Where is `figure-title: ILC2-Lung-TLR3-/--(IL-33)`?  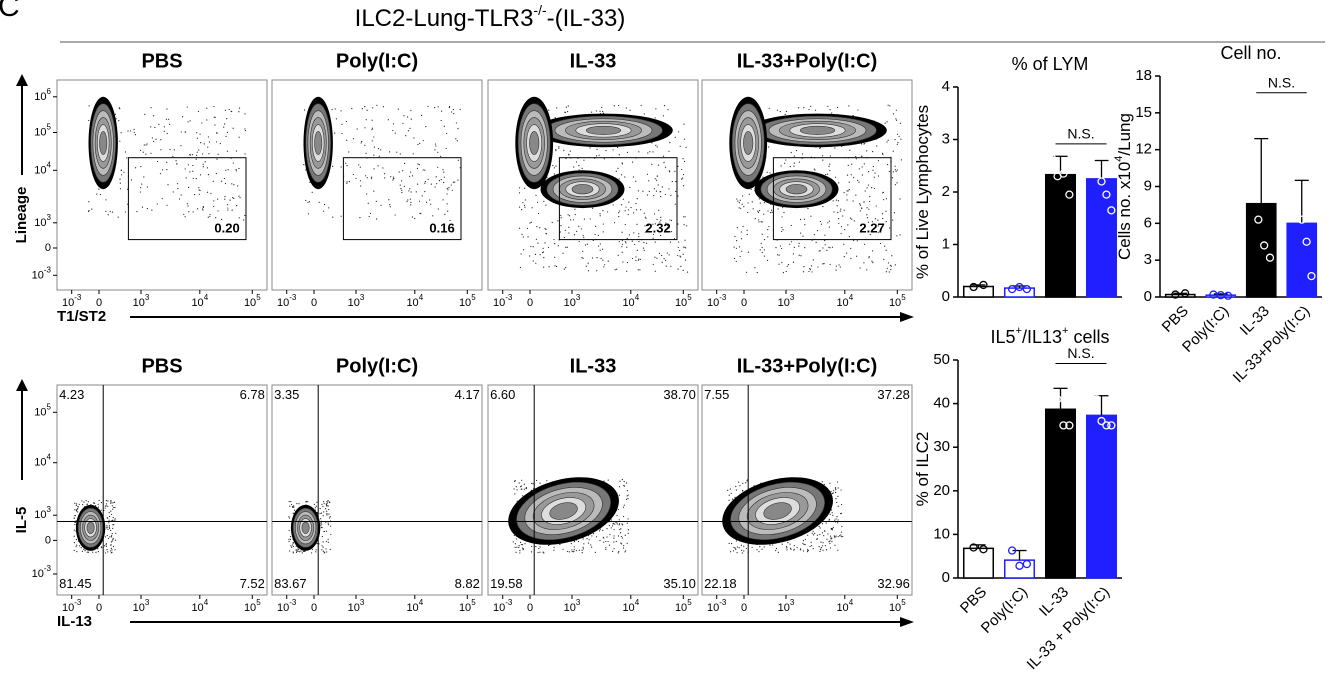
figure-title: ILC2-Lung-TLR3-/--(IL-33) is located at coordinates (490, 17).